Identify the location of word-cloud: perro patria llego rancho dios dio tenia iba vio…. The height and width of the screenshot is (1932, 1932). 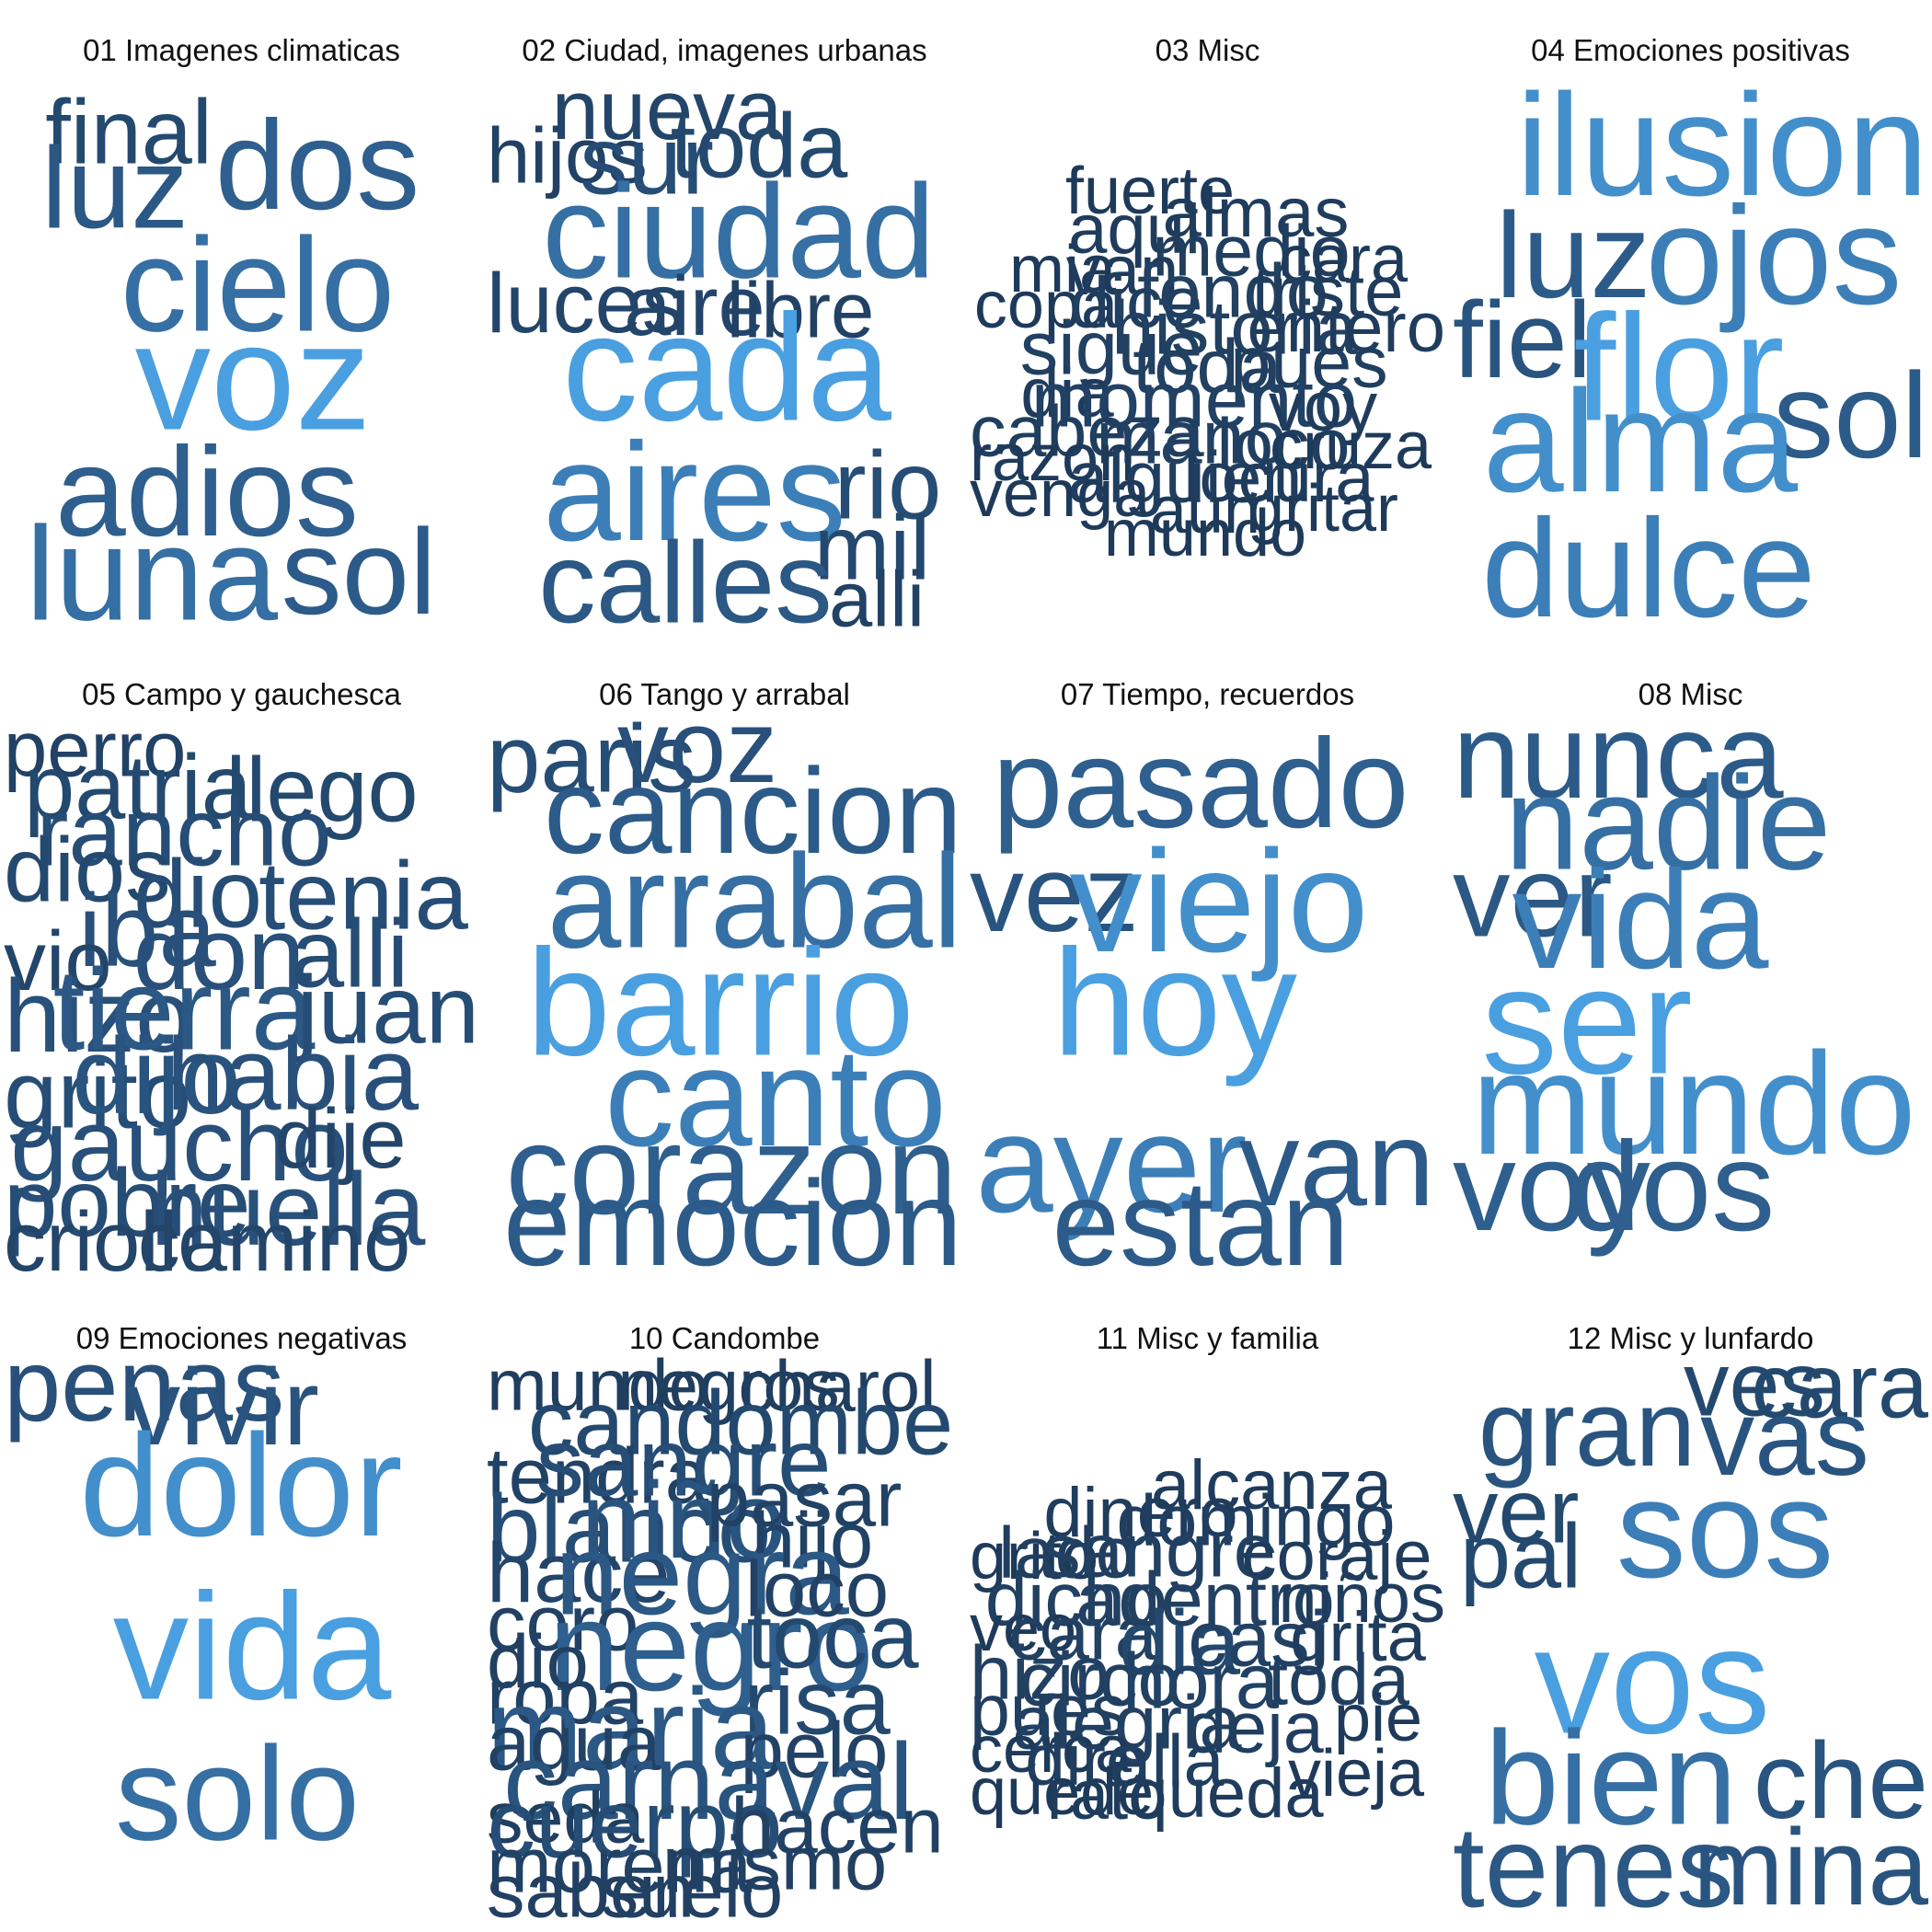
(241, 966).